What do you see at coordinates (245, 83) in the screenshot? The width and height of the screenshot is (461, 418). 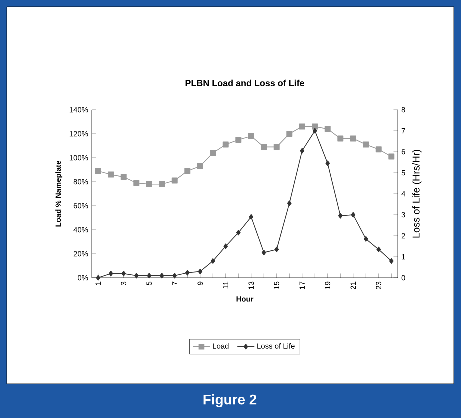 I see `chart-title: PLBN Load and Loss of Life` at bounding box center [245, 83].